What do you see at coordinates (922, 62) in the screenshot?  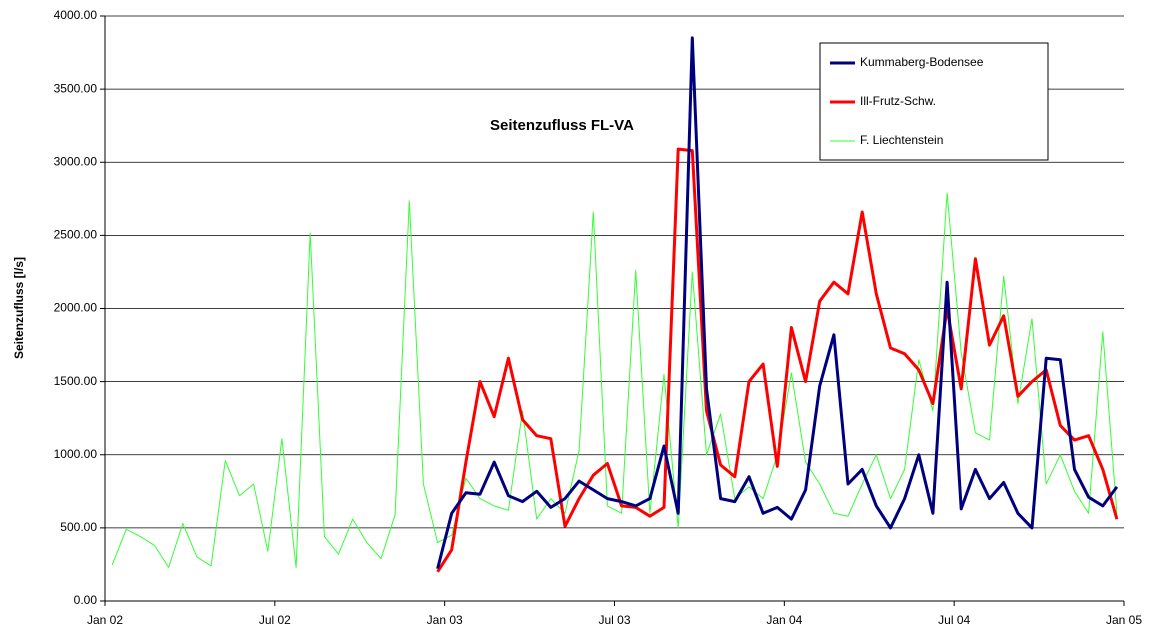 I see `legend-label: Kummaberg-Bodensee` at bounding box center [922, 62].